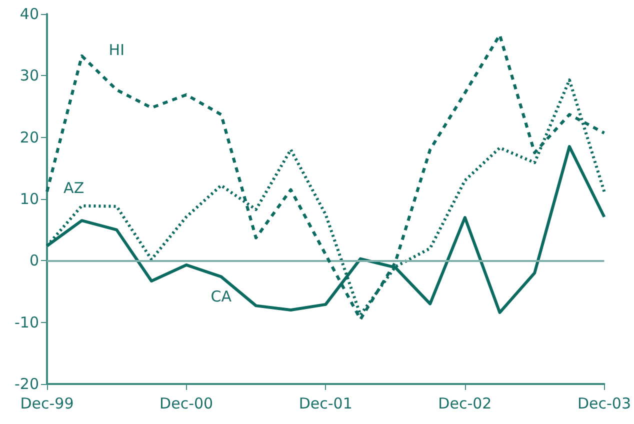 The width and height of the screenshot is (634, 424). I want to click on x-tick-label: Dec-01, so click(325, 403).